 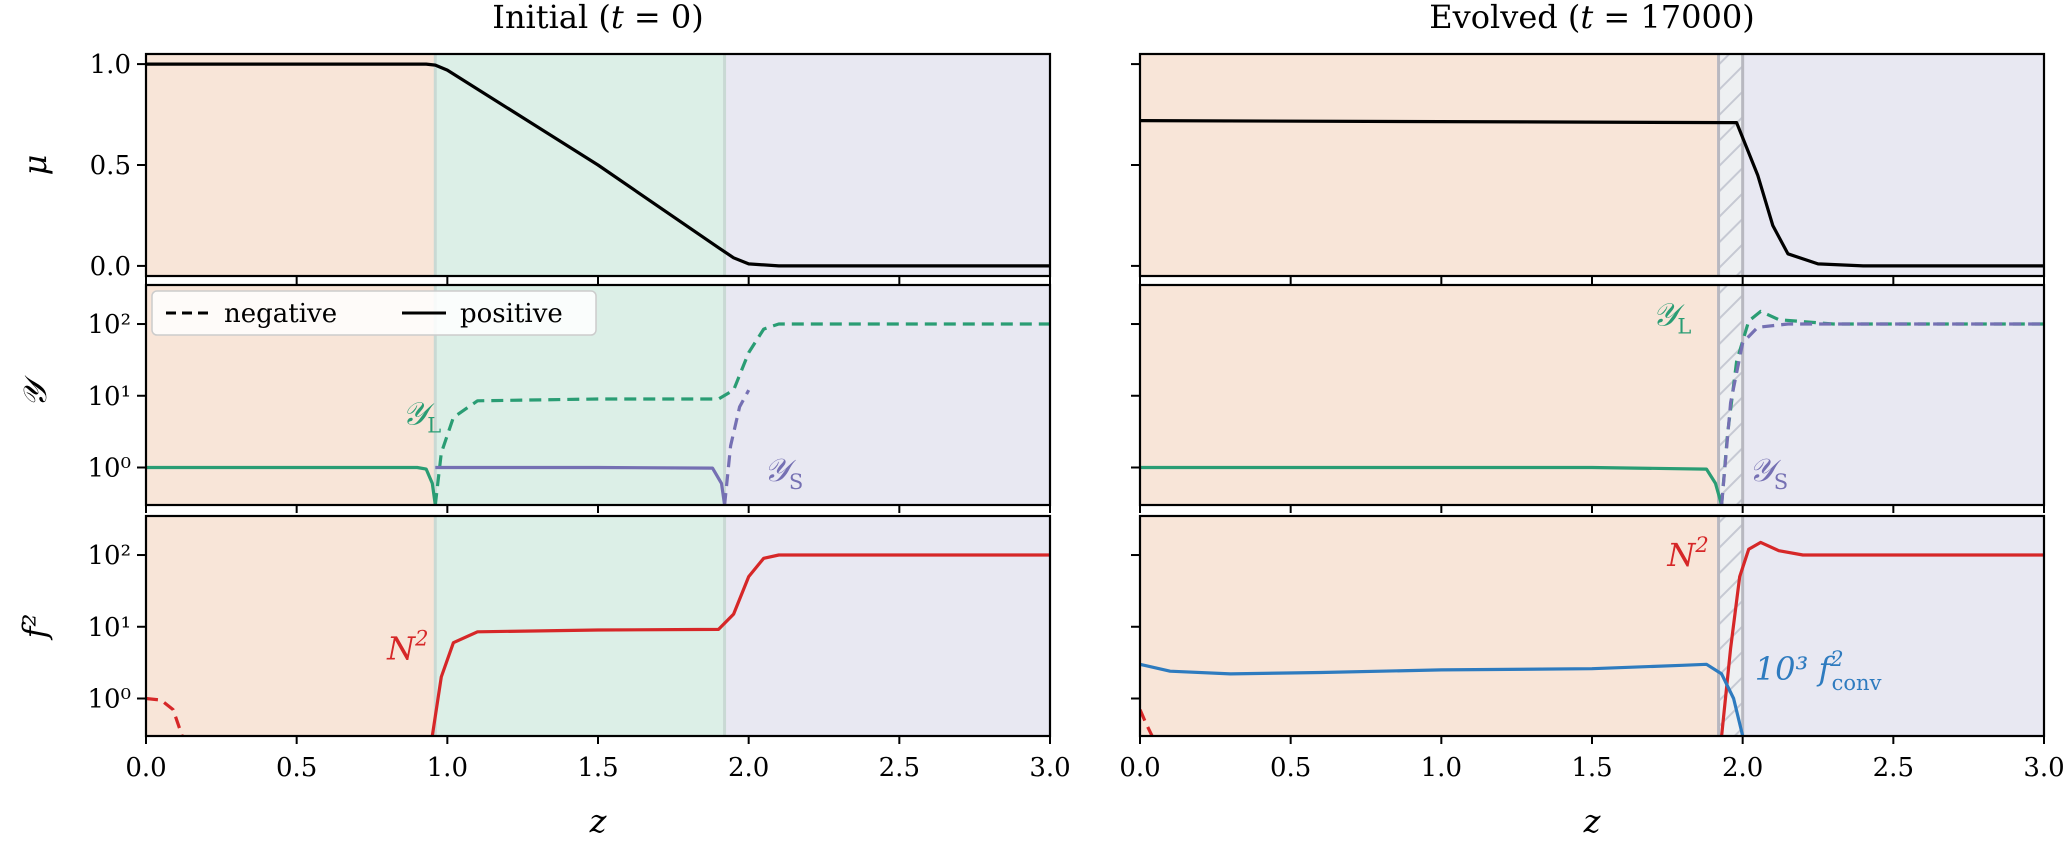 What do you see at coordinates (35, 627) in the screenshot?
I see `y-axis-label: f²` at bounding box center [35, 627].